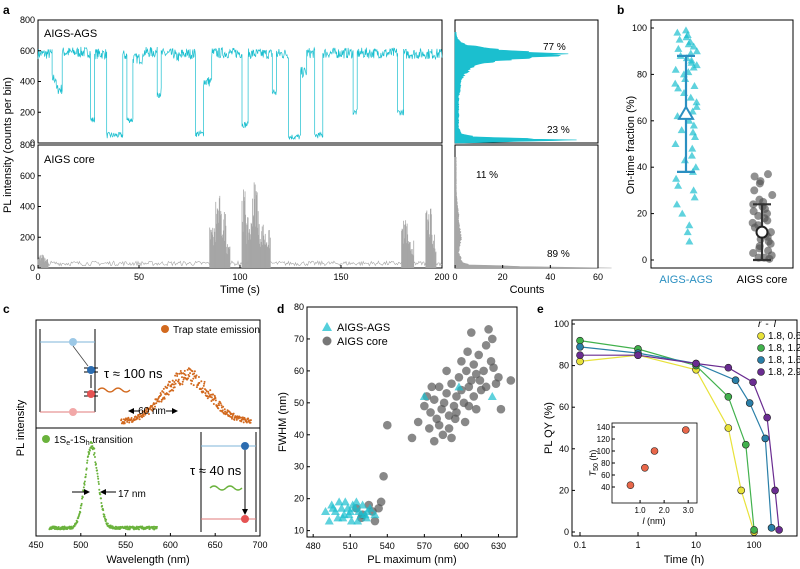  I want to click on a-hist-xtick-label: 20, so click(503, 277).